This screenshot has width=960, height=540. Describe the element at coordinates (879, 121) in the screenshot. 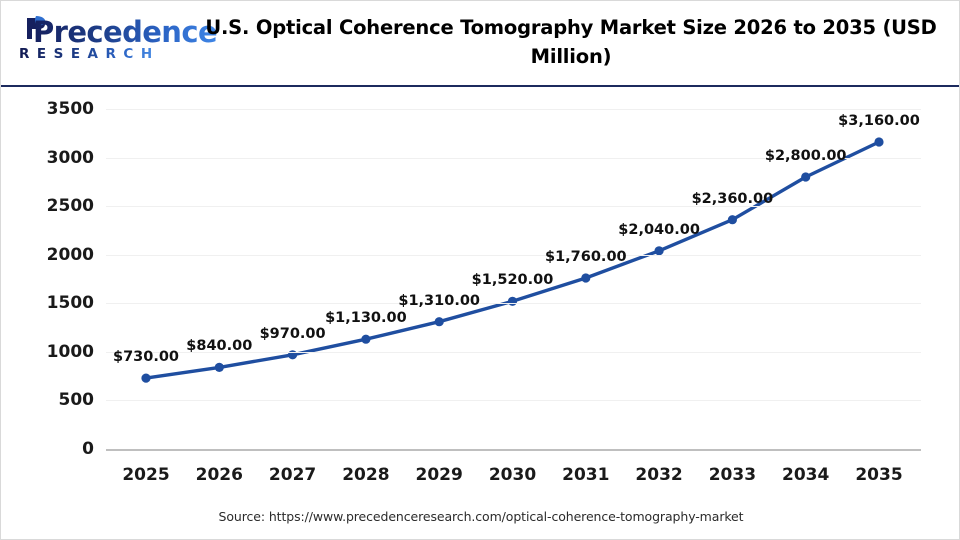

I see `data-point-label: $3,160.00` at that location.